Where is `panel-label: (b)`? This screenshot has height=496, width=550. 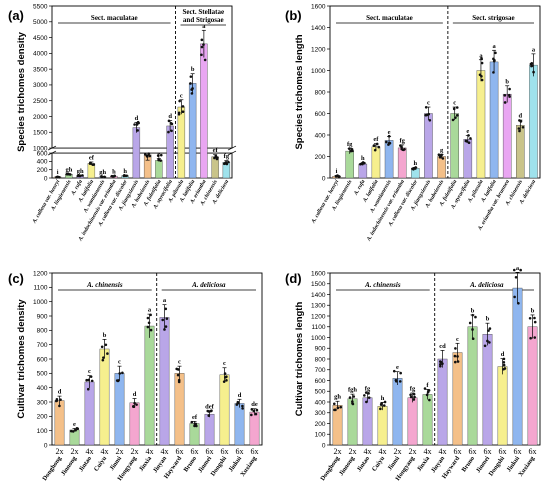
panel-label: (b) is located at coordinates (293, 15).